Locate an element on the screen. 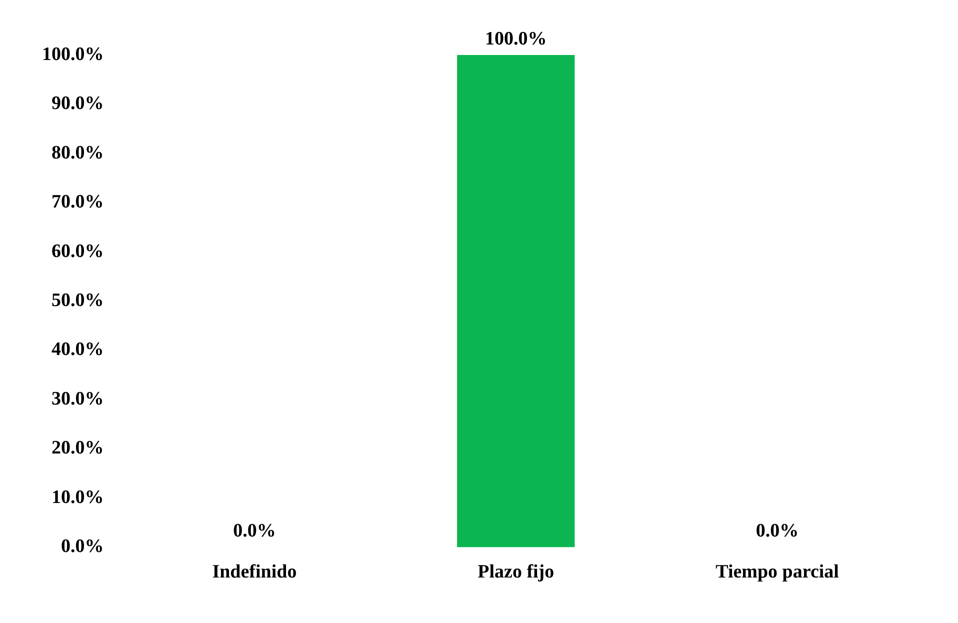 The width and height of the screenshot is (958, 623). y-tick-label: 20.0% is located at coordinates (78, 448).